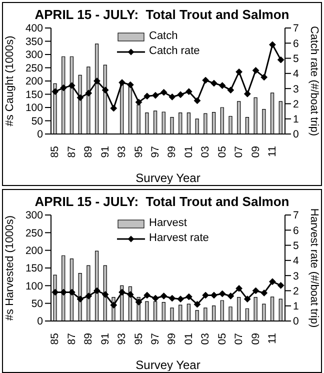 The width and height of the screenshot is (324, 373). Describe the element at coordinates (55, 152) in the screenshot. I see `x-tick-label: 85` at that location.